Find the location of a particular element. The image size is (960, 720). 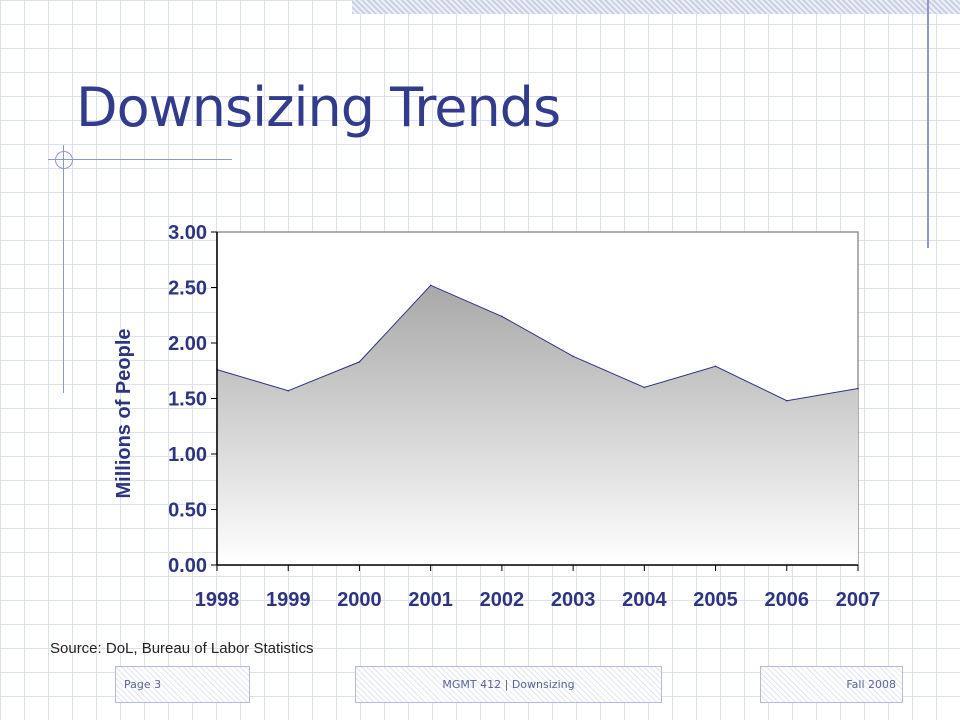

series-line is located at coordinates (537, 343).